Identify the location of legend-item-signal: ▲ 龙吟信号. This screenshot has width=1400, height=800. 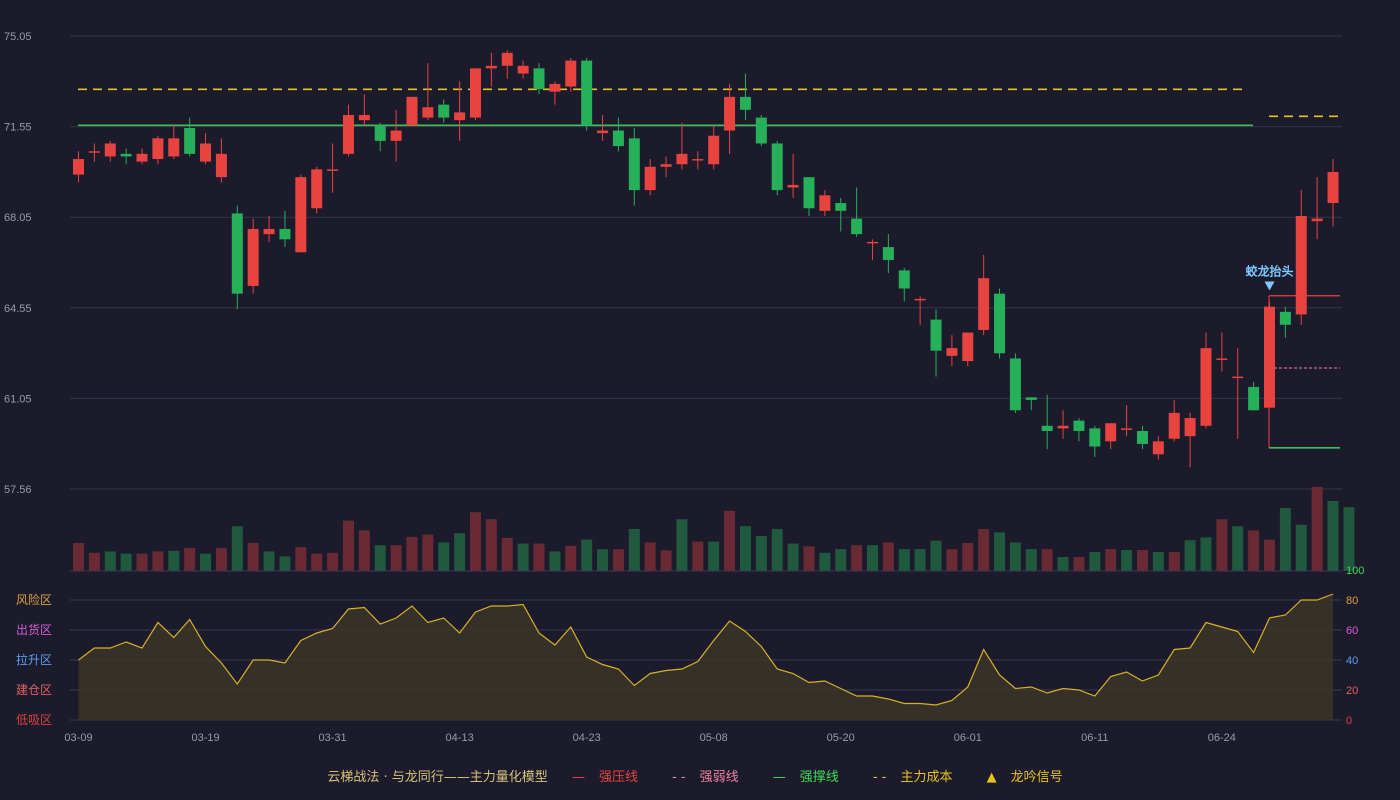
(1030, 775).